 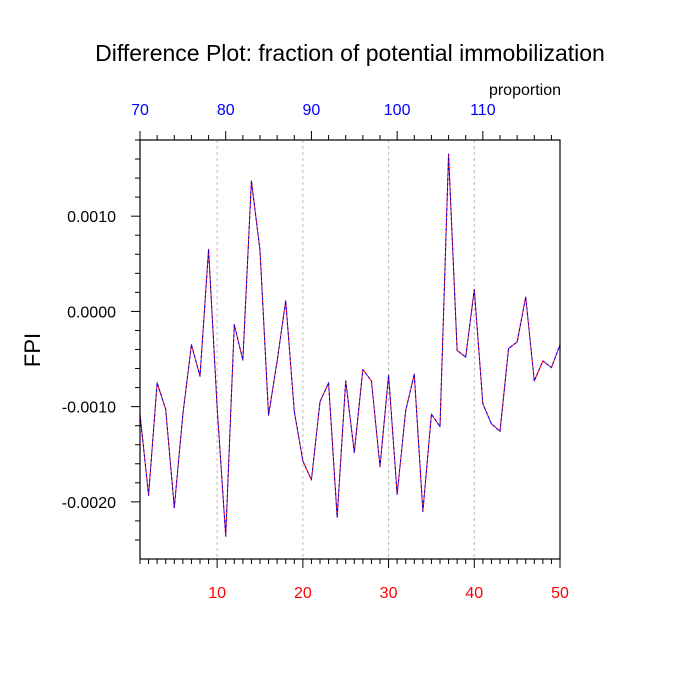 What do you see at coordinates (303, 593) in the screenshot?
I see `x-tick-label: 20` at bounding box center [303, 593].